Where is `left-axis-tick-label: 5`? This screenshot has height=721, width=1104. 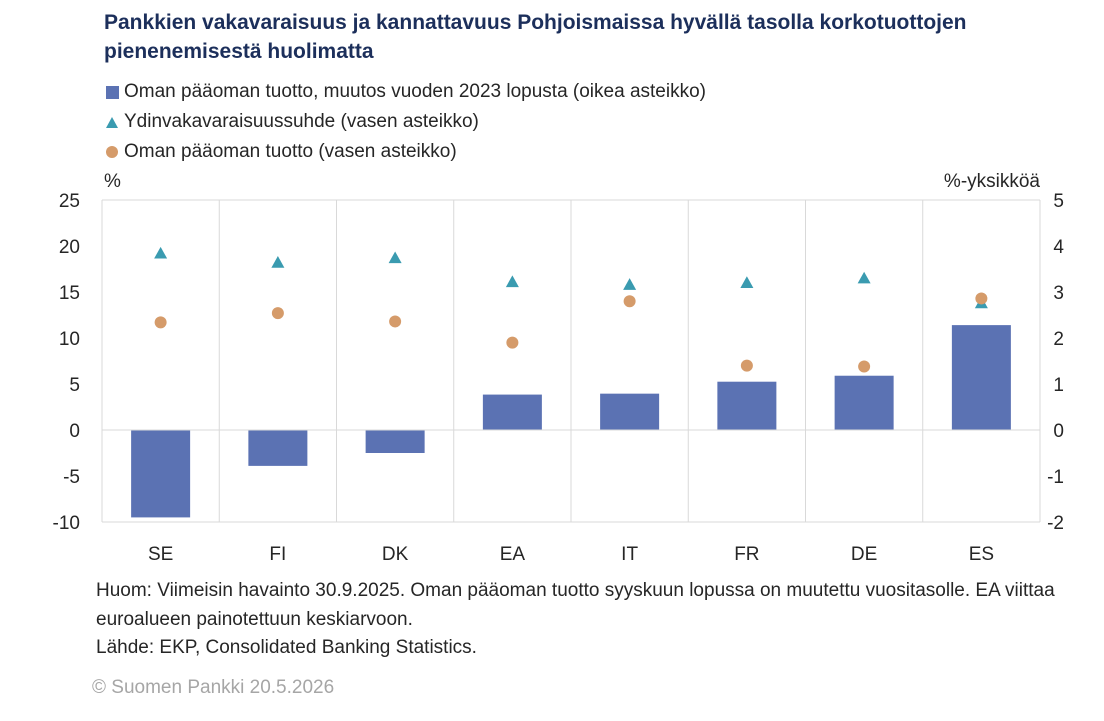
left-axis-tick-label: 5 is located at coordinates (74, 385).